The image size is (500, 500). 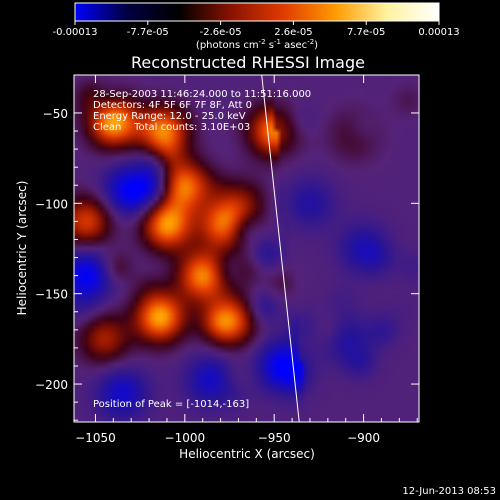 What do you see at coordinates (202, 94) in the screenshot?
I see `info-line-0: 28-Sep-2003 11:46:24.000 to 11:51:16.000` at bounding box center [202, 94].